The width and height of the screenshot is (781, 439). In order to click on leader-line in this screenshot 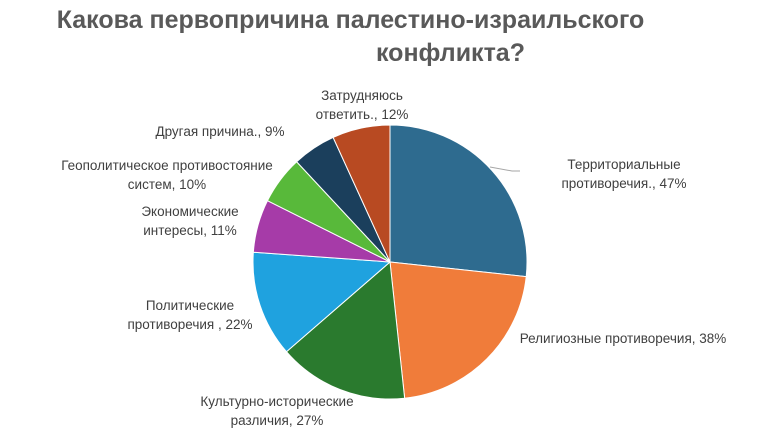, I will do `click(504, 169)`.